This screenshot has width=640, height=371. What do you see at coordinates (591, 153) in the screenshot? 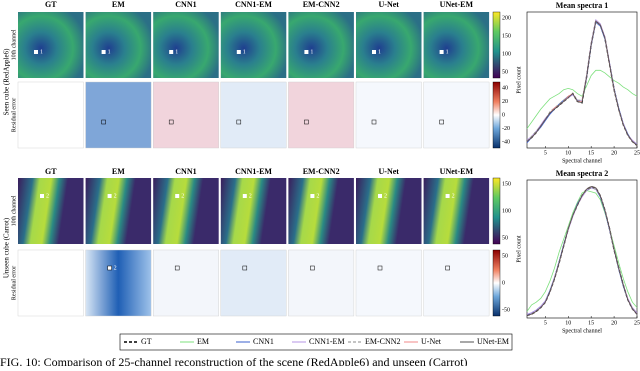
I see `x-tick-label: 15` at bounding box center [591, 153].